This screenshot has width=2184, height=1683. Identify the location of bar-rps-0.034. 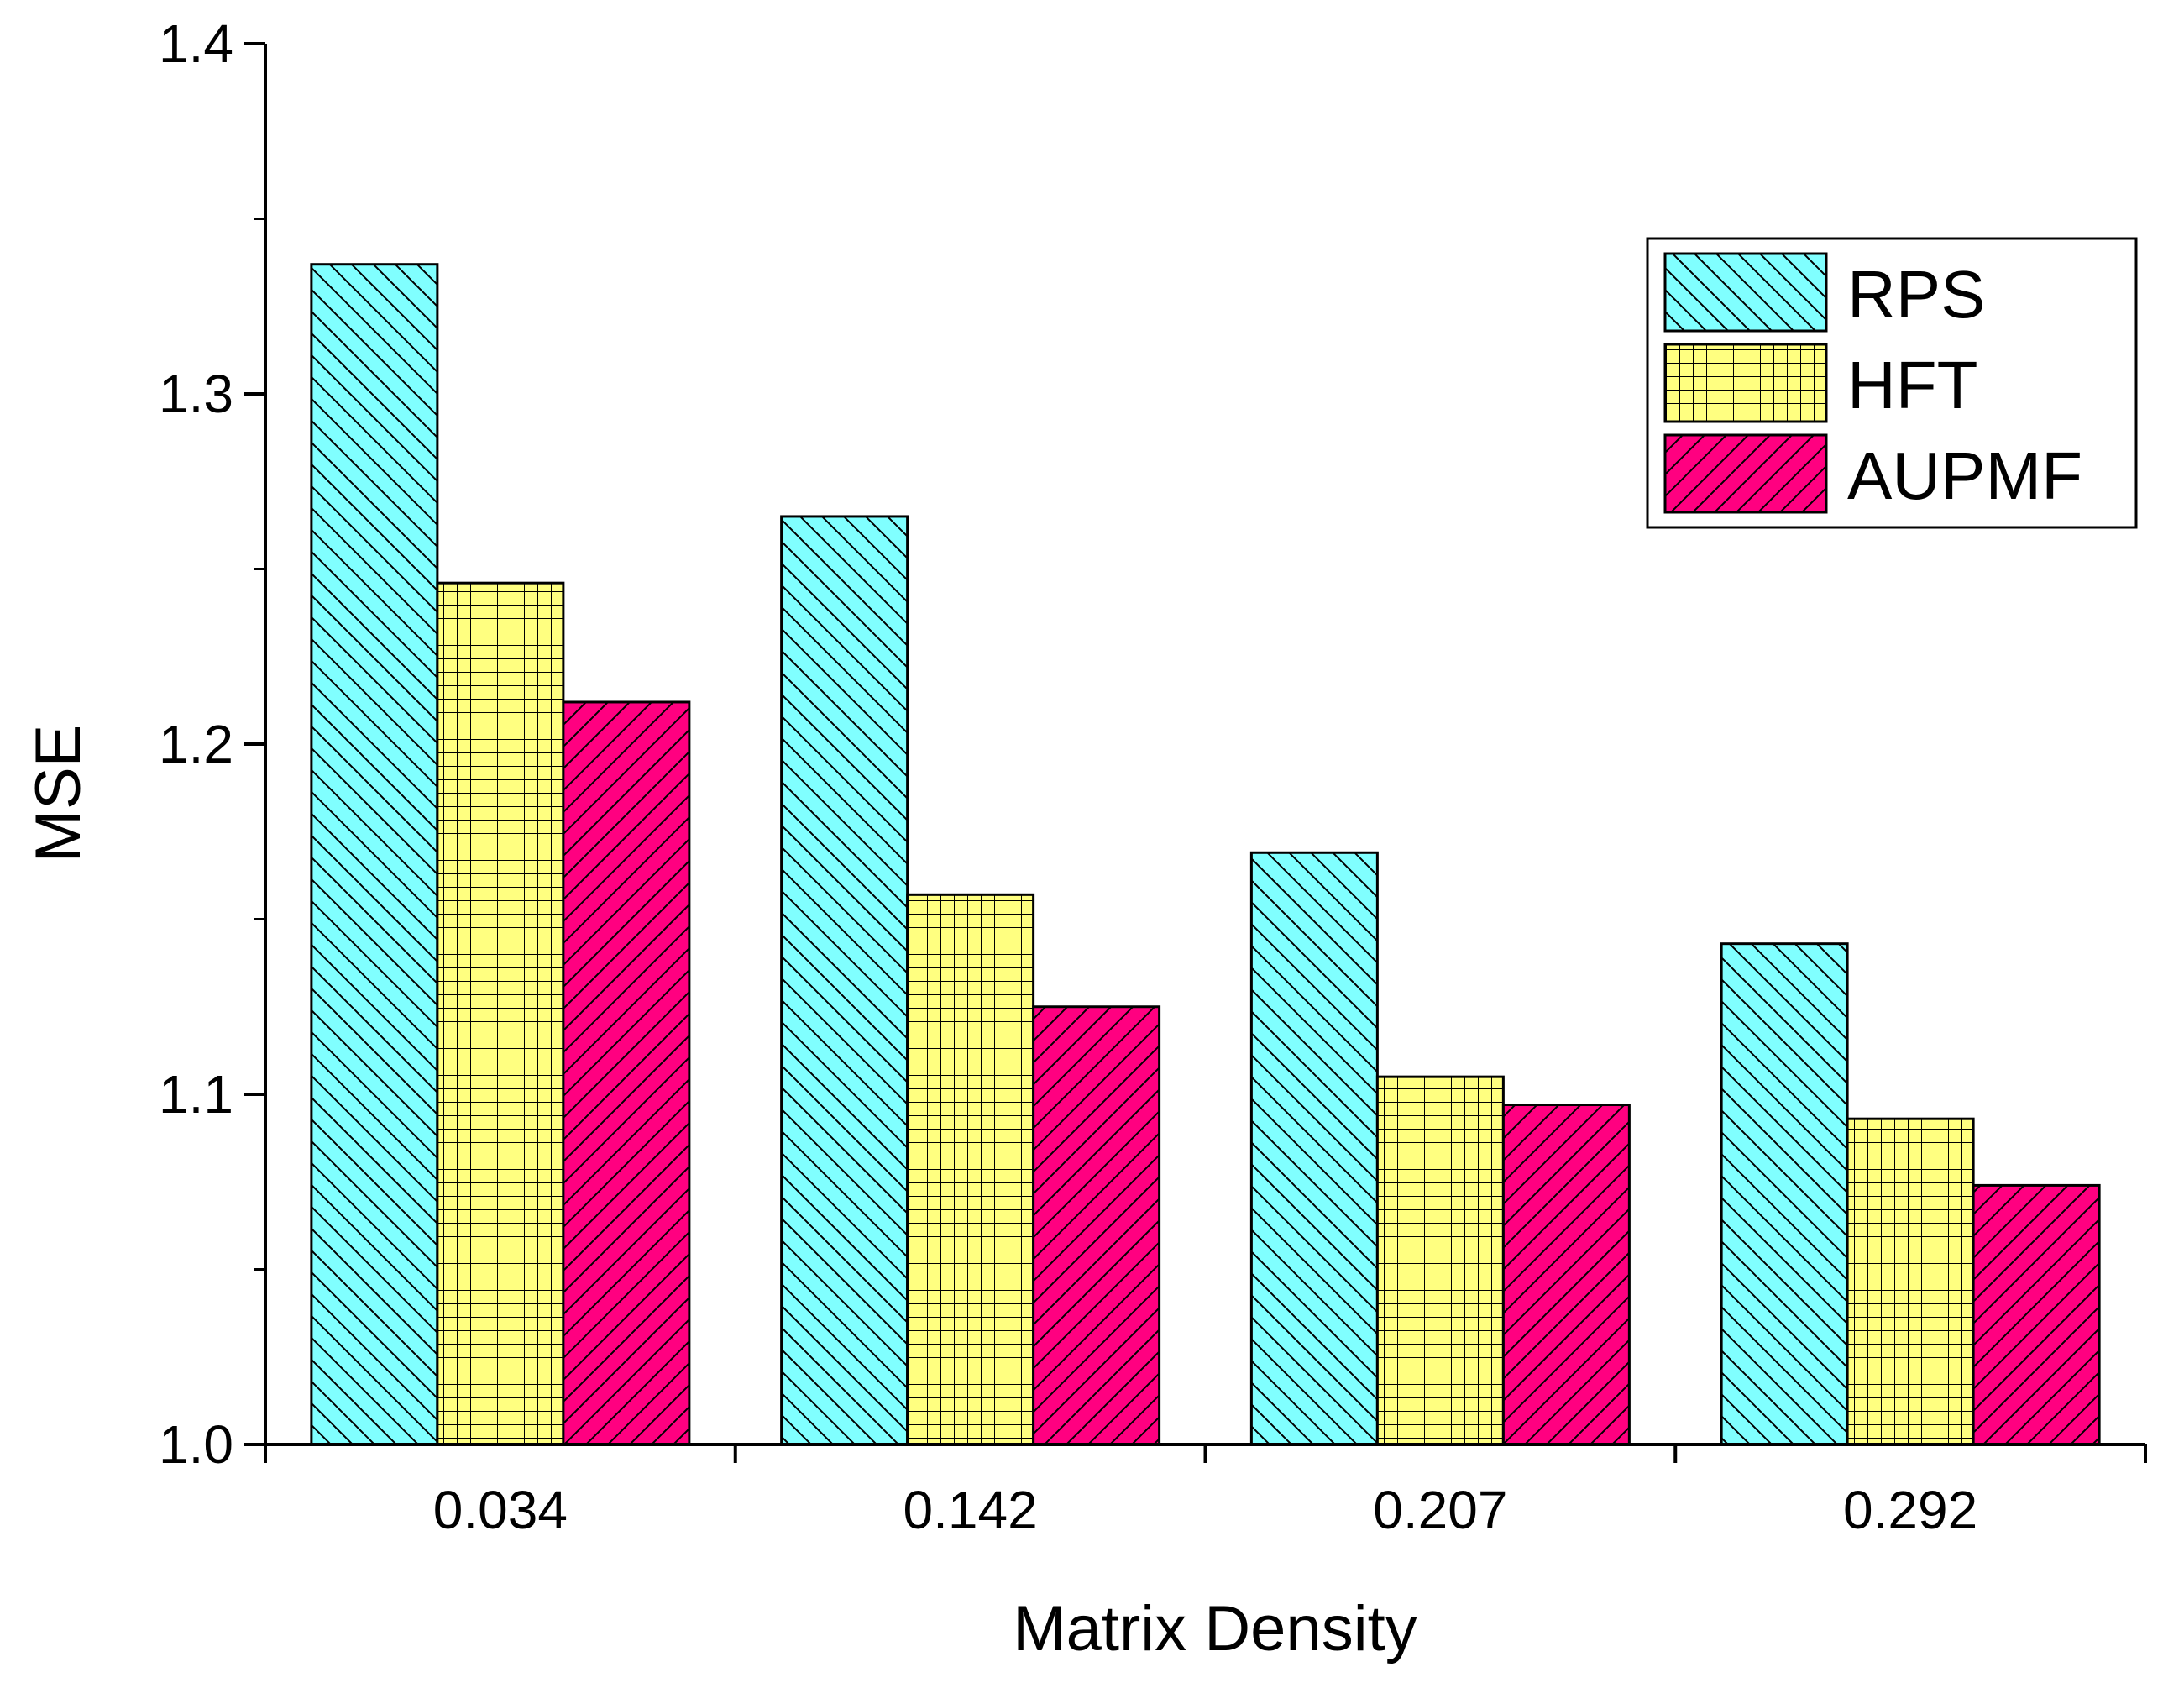
(374, 854).